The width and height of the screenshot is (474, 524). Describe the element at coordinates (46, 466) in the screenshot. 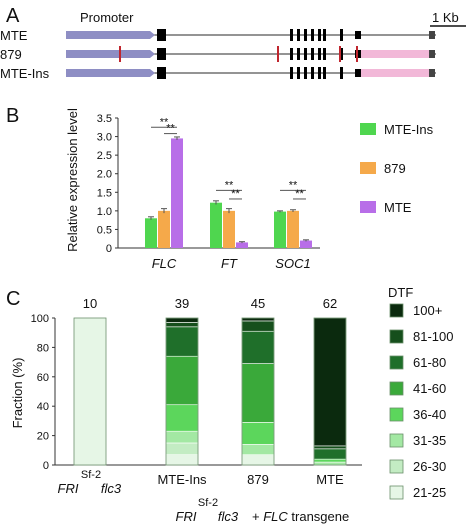

I see `c-y-tick-label: 0` at that location.